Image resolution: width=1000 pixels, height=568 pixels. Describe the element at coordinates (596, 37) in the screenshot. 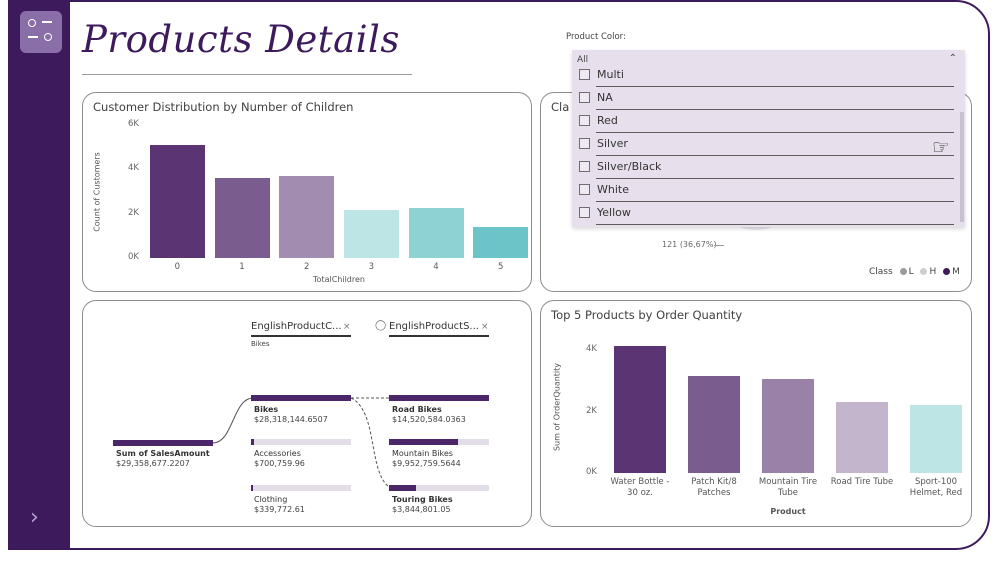

I see `product-color-slicer-label: Product Color:` at that location.